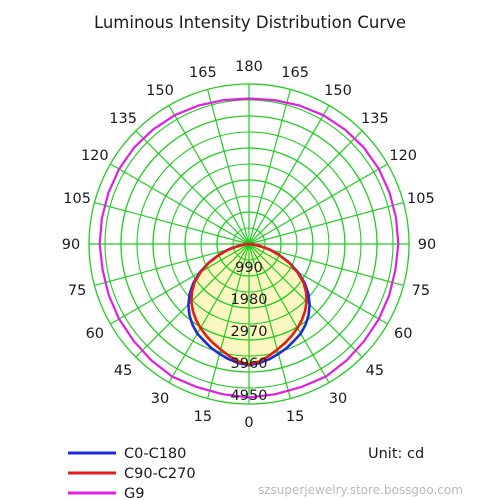 The height and width of the screenshot is (500, 500). Describe the element at coordinates (95, 156) in the screenshot. I see `angle-label-left-120: 120` at that location.